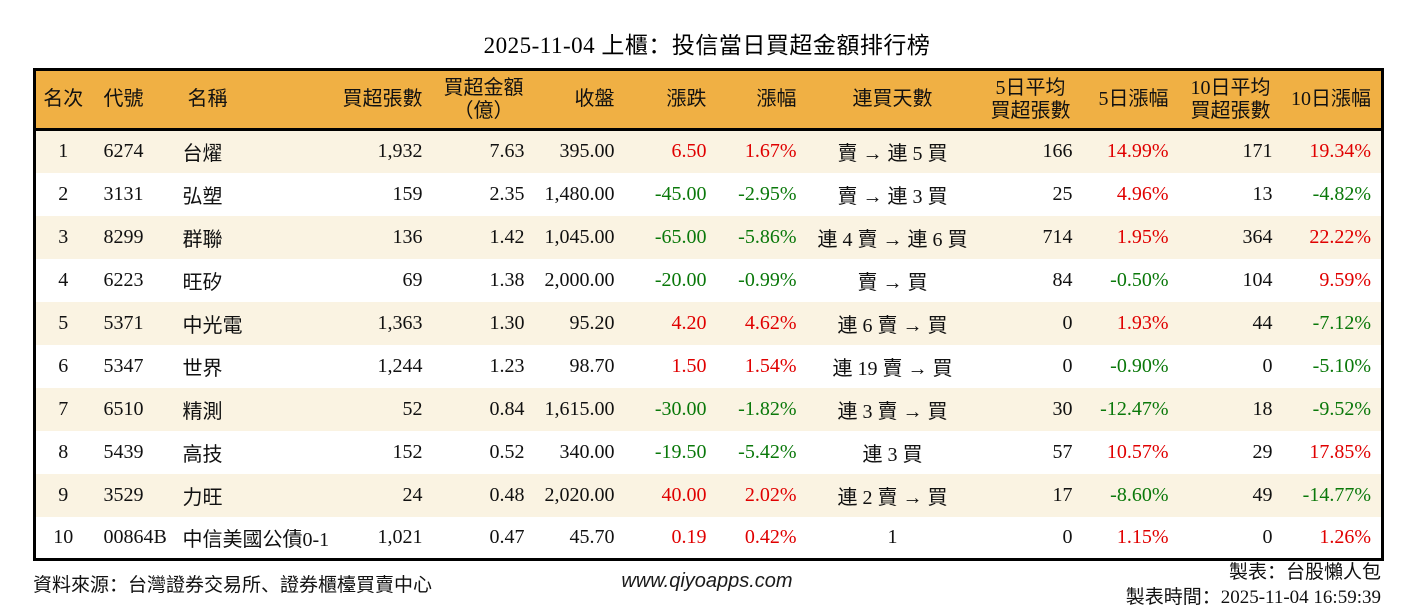  Describe the element at coordinates (1262, 322) in the screenshot. I see `cell-avg10: 44` at that location.